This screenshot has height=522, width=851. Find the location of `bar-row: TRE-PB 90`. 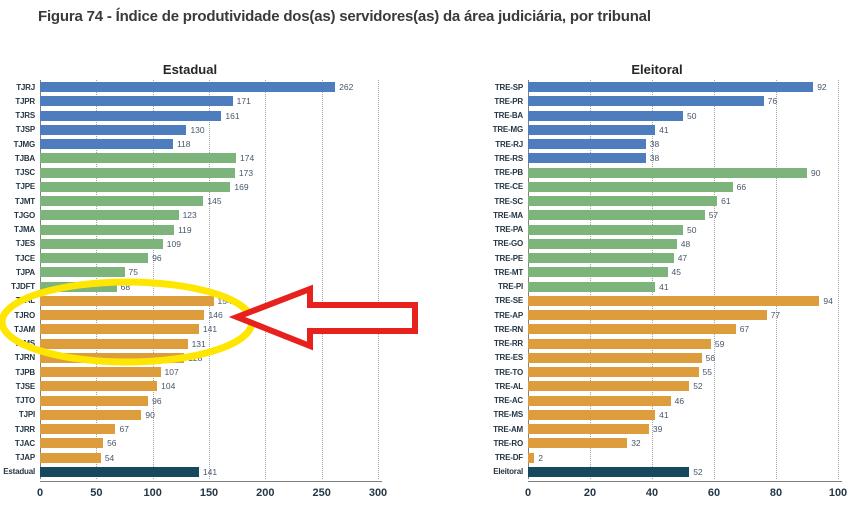

bar-row: TRE-PB 90 is located at coordinates (663, 173).